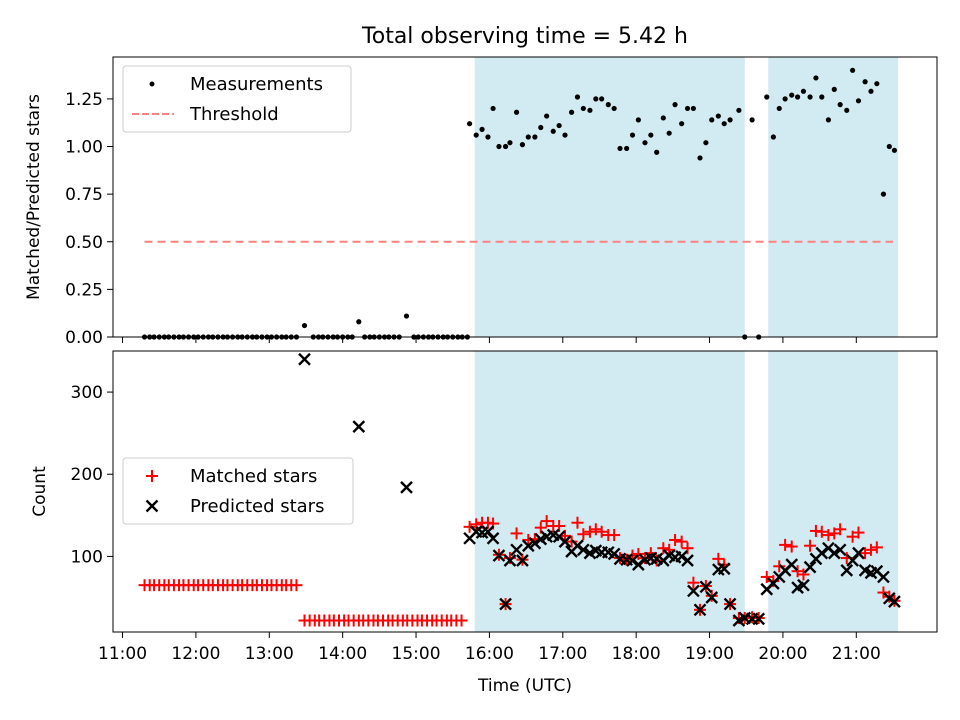  I want to click on legend-threshold-label: Threshold, so click(234, 114).